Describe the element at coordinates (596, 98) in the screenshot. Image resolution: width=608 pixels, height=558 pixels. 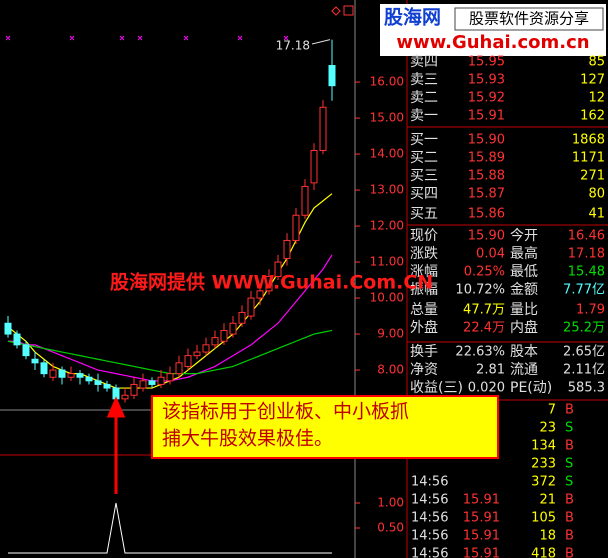
I see `book-volume: 12` at that location.